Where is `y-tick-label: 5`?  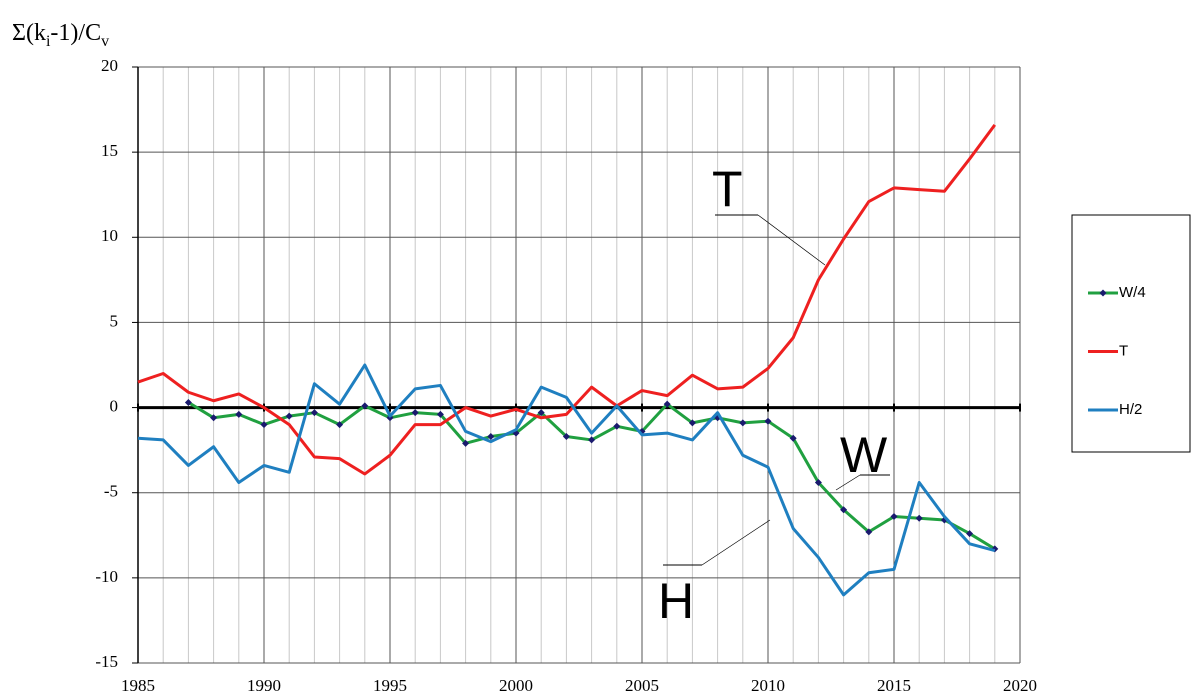 y-tick-label: 5 is located at coordinates (114, 320).